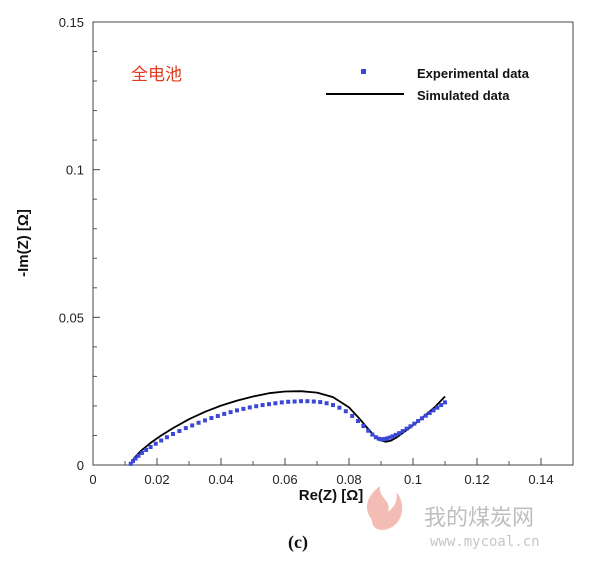  Describe the element at coordinates (413, 479) in the screenshot. I see `x-tick-label: 0.1` at that location.